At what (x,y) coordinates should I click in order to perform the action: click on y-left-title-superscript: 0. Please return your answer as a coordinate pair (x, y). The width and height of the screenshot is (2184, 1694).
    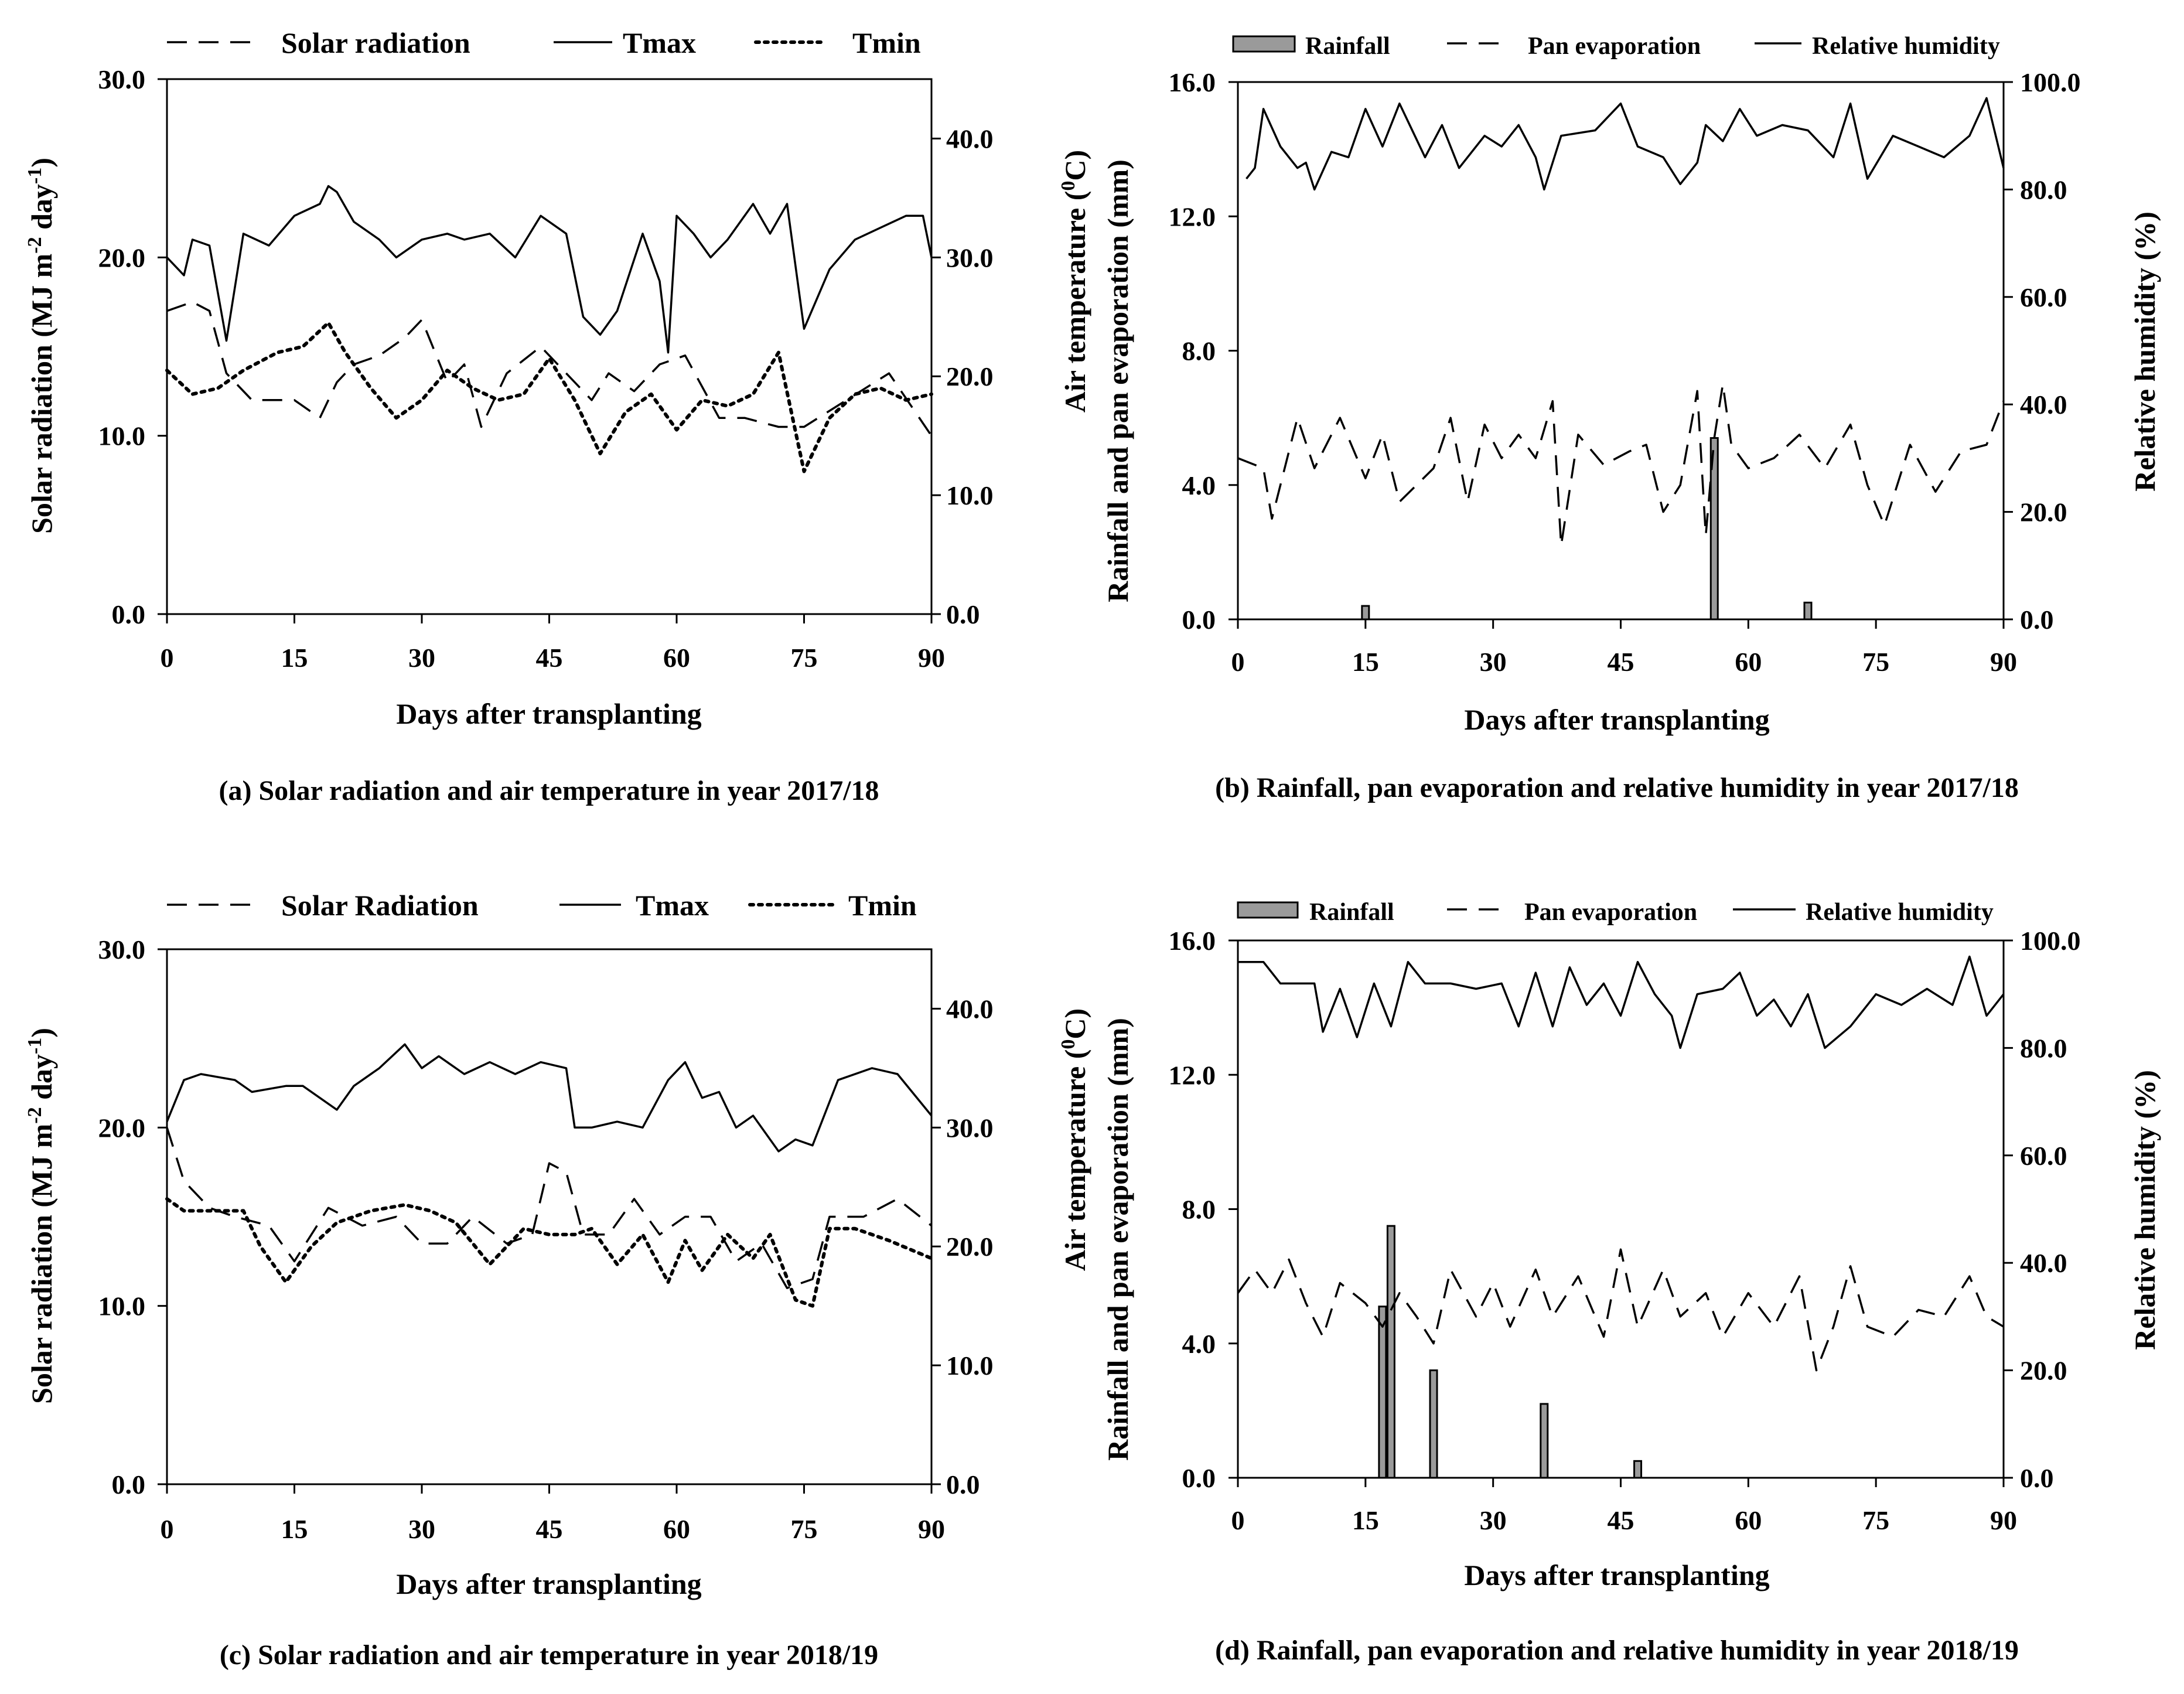
    Looking at the image, I should click on (1068, 1044).